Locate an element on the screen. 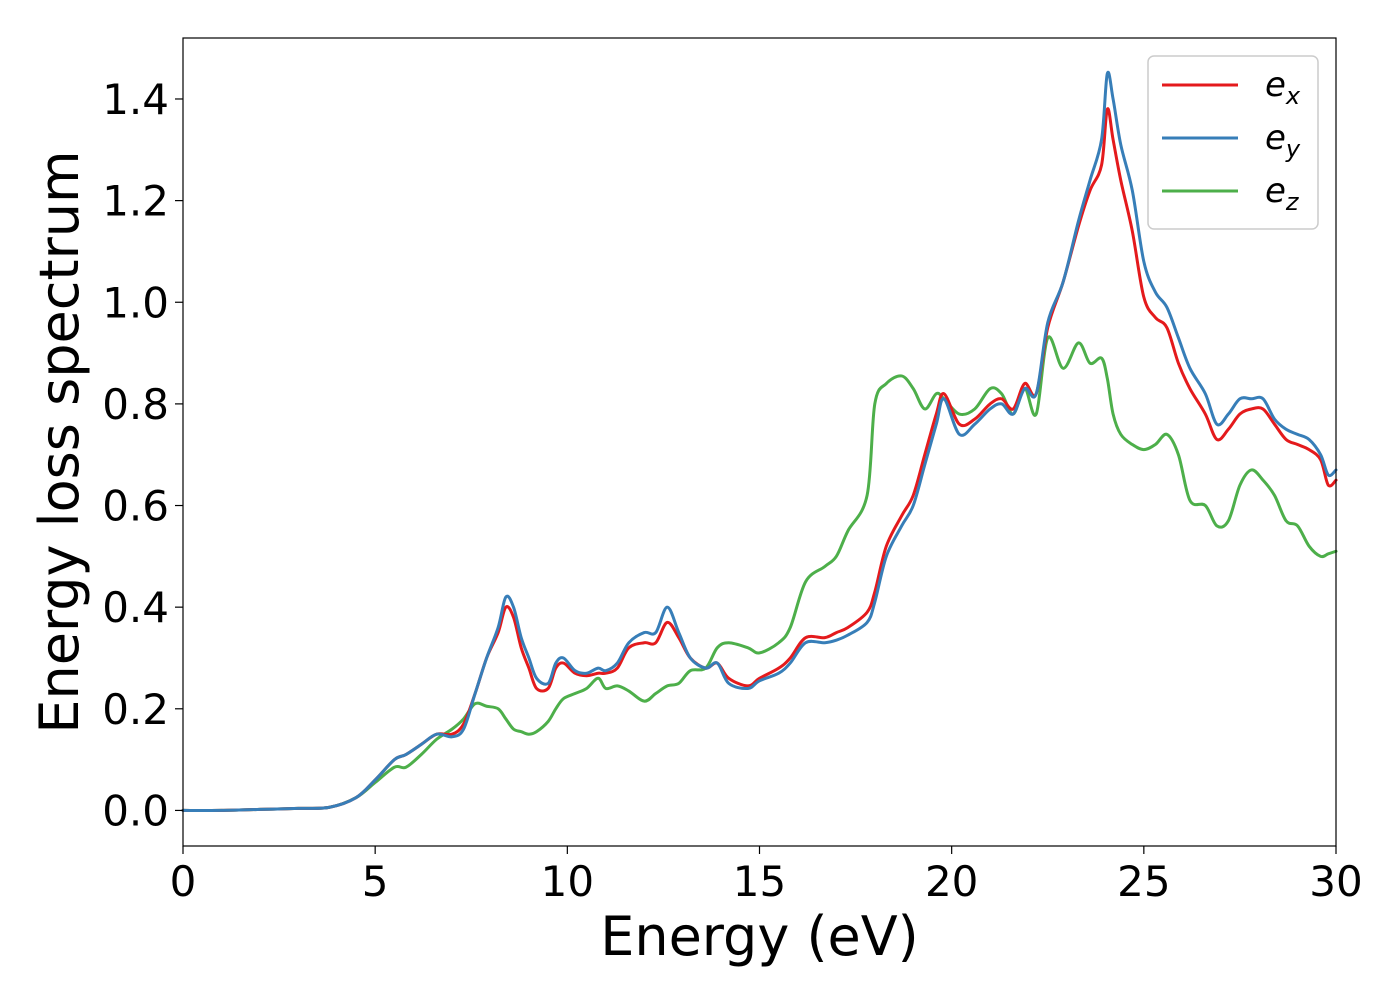 Image resolution: width=1400 pixels, height=1000 pixels. y-tick-label: 0.2 is located at coordinates (135, 709).